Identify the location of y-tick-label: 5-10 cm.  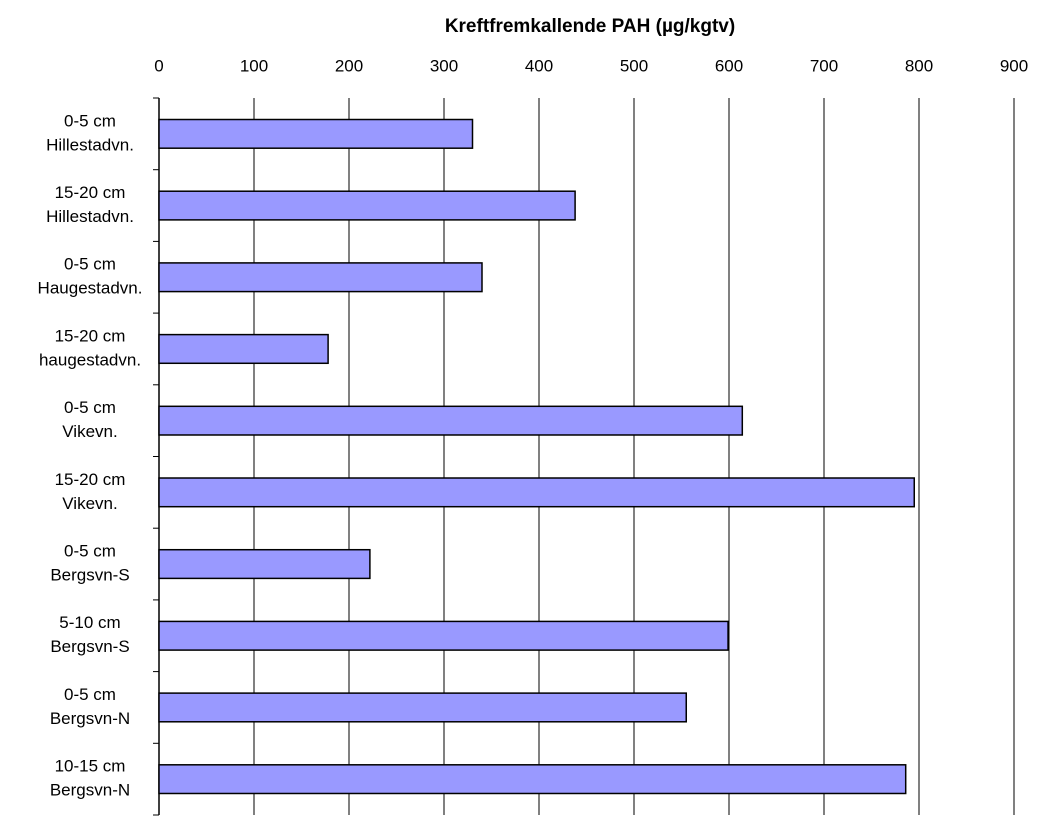
(89, 622).